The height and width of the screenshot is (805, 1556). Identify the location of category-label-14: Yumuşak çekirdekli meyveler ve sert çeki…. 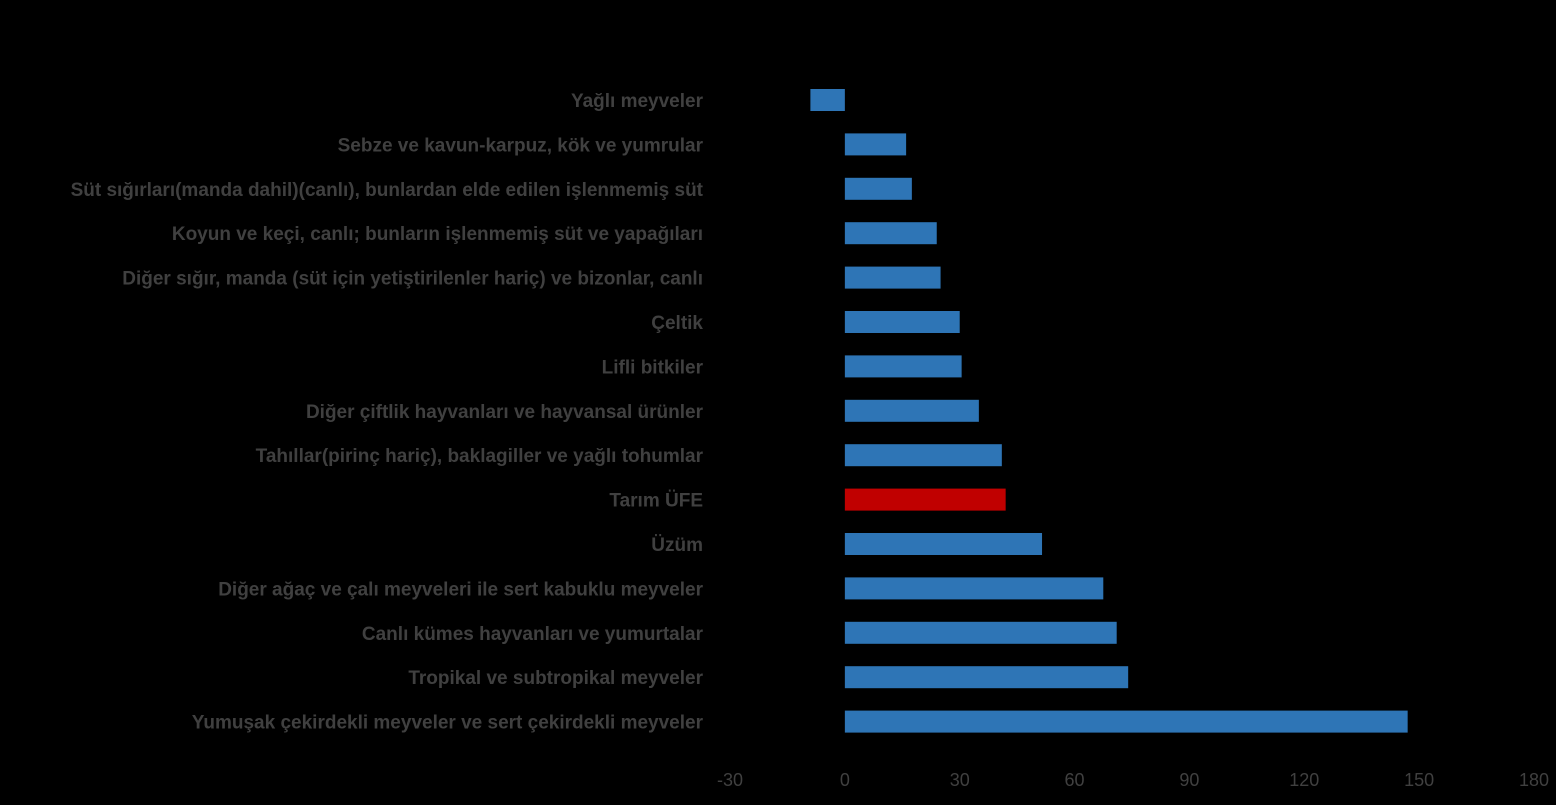
(448, 723).